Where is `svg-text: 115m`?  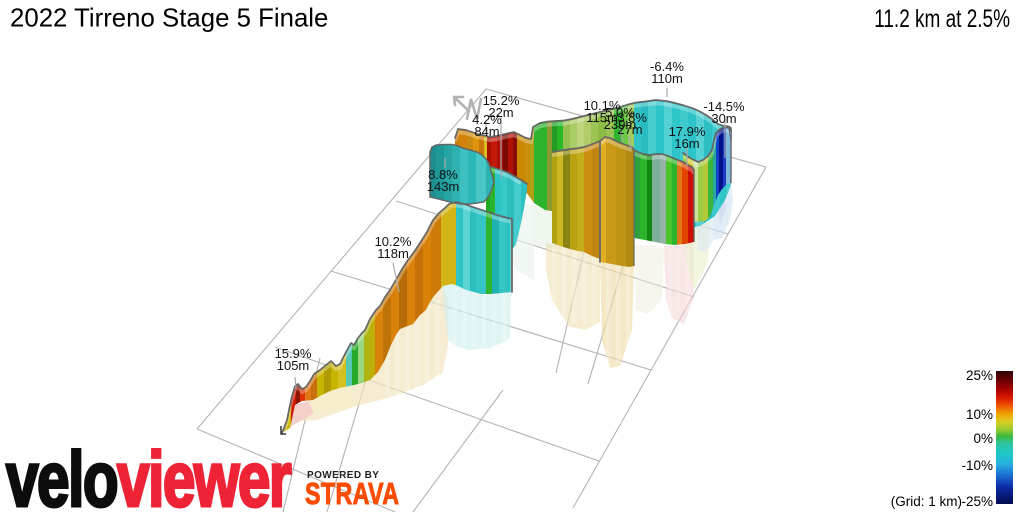
svg-text: 115m is located at coordinates (602, 117).